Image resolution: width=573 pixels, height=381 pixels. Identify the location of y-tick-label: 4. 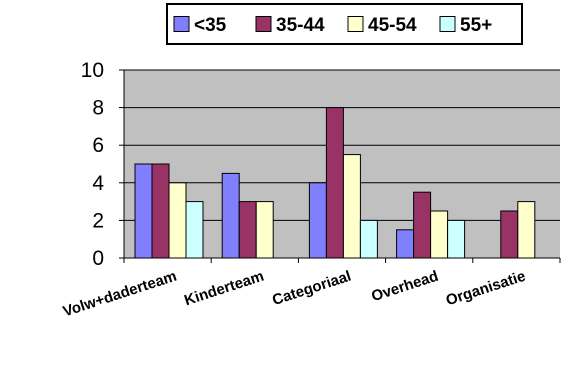
(98, 183).